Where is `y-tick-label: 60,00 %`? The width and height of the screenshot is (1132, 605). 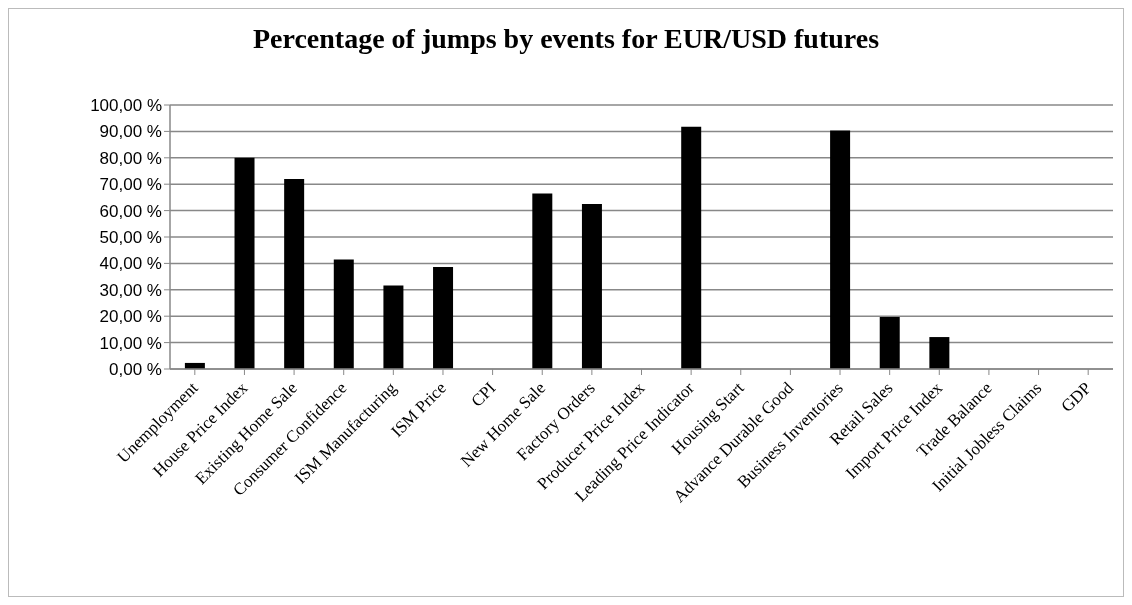
y-tick-label: 60,00 % is located at coordinates (130, 211).